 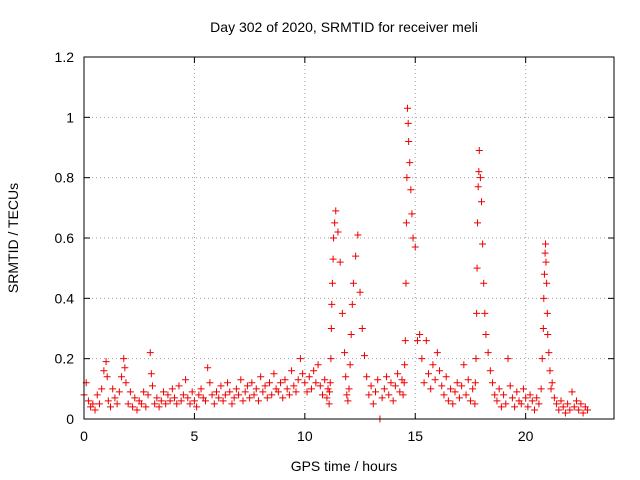 I want to click on x-tick-label: 5, so click(x=195, y=436).